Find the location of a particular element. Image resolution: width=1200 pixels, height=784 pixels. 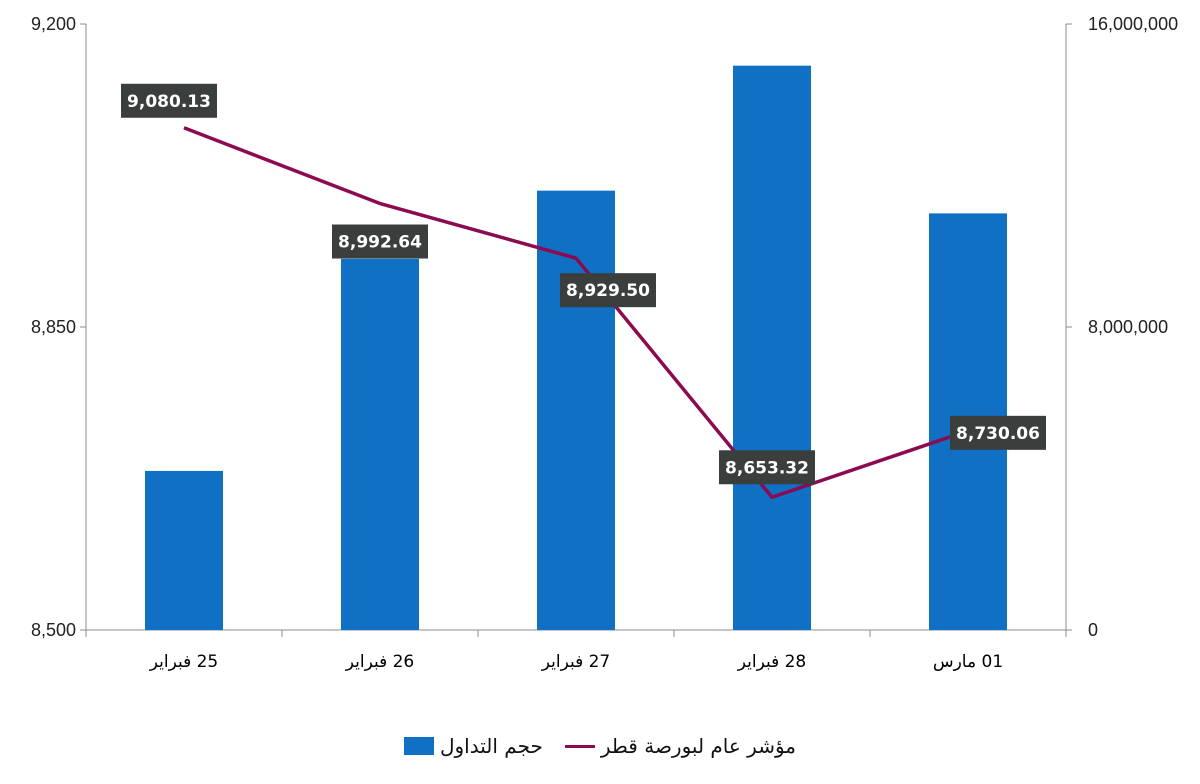

data-label-text: 8,929.50 is located at coordinates (608, 291).